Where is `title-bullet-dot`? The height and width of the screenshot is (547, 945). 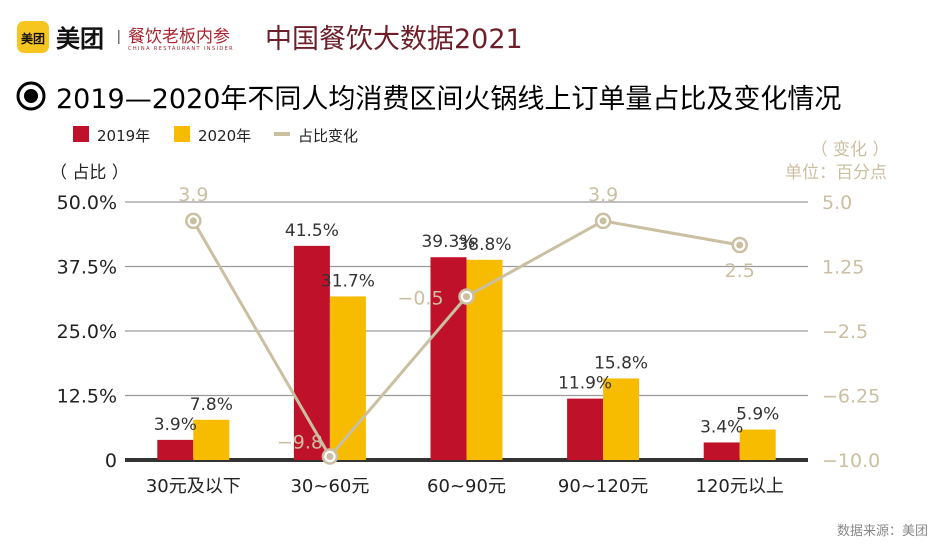
title-bullet-dot is located at coordinates (31, 96).